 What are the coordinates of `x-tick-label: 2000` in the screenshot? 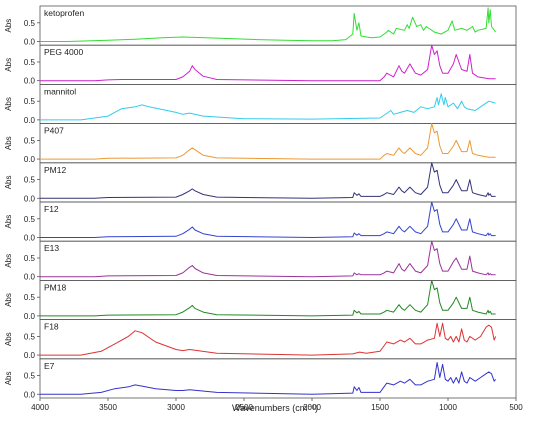 It's located at (312, 407).